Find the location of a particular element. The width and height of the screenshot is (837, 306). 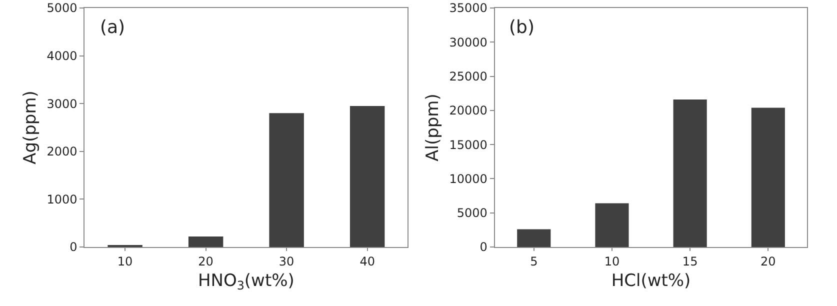

x-tick-label: 40 is located at coordinates (367, 261).